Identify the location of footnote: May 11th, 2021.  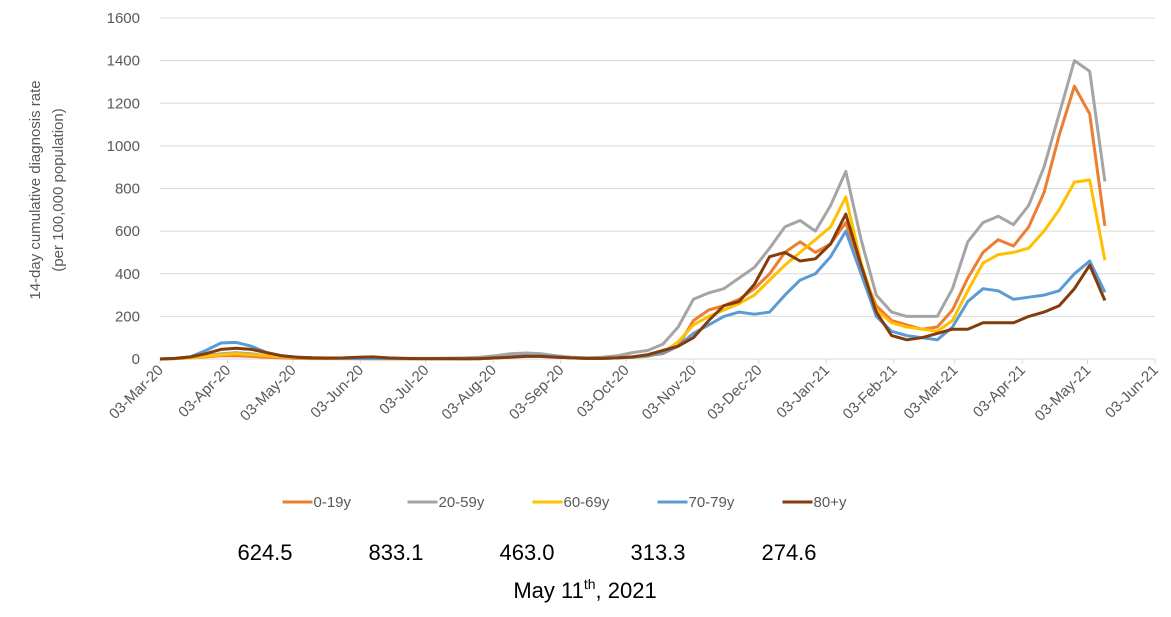
(584, 589).